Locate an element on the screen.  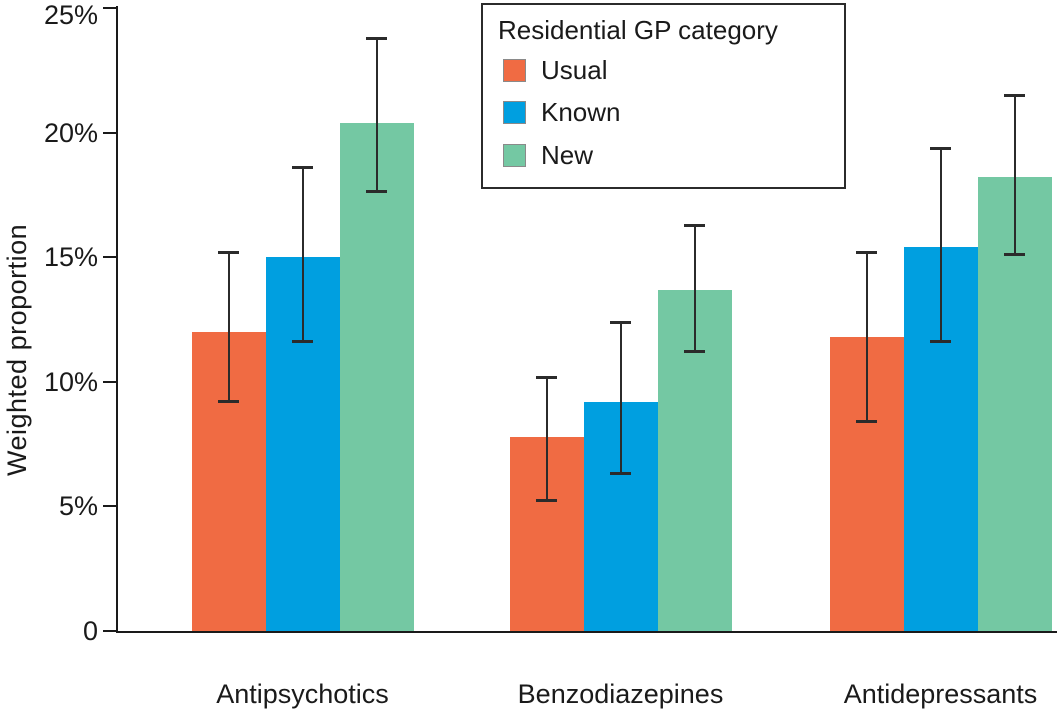
error-bar-cap-bottom-usual-antidepressants is located at coordinates (866, 421).